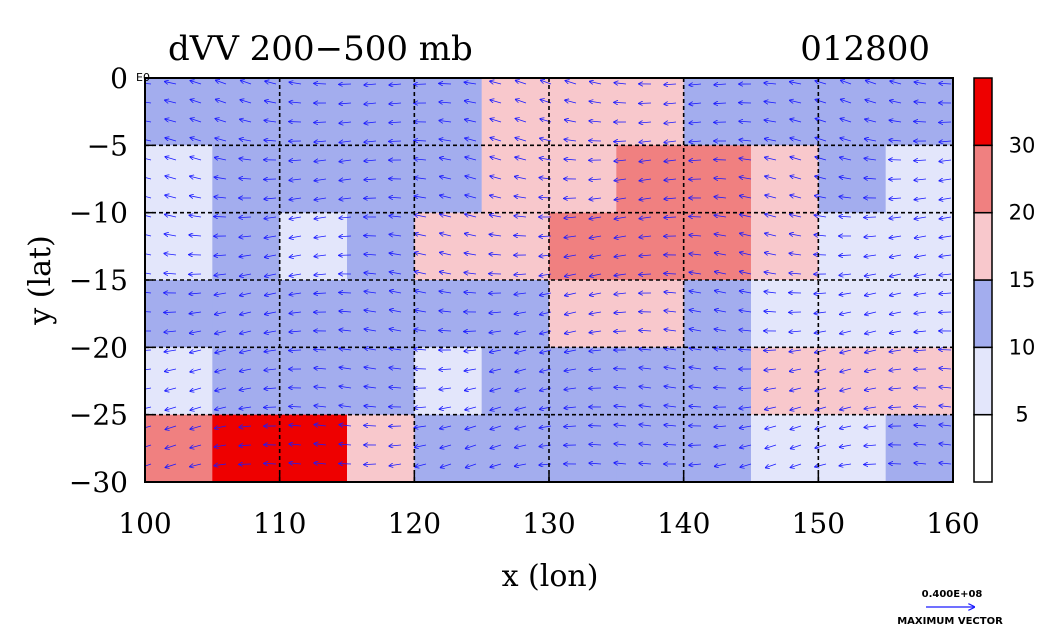  I want to click on y-tick-label: −25, so click(98, 415).